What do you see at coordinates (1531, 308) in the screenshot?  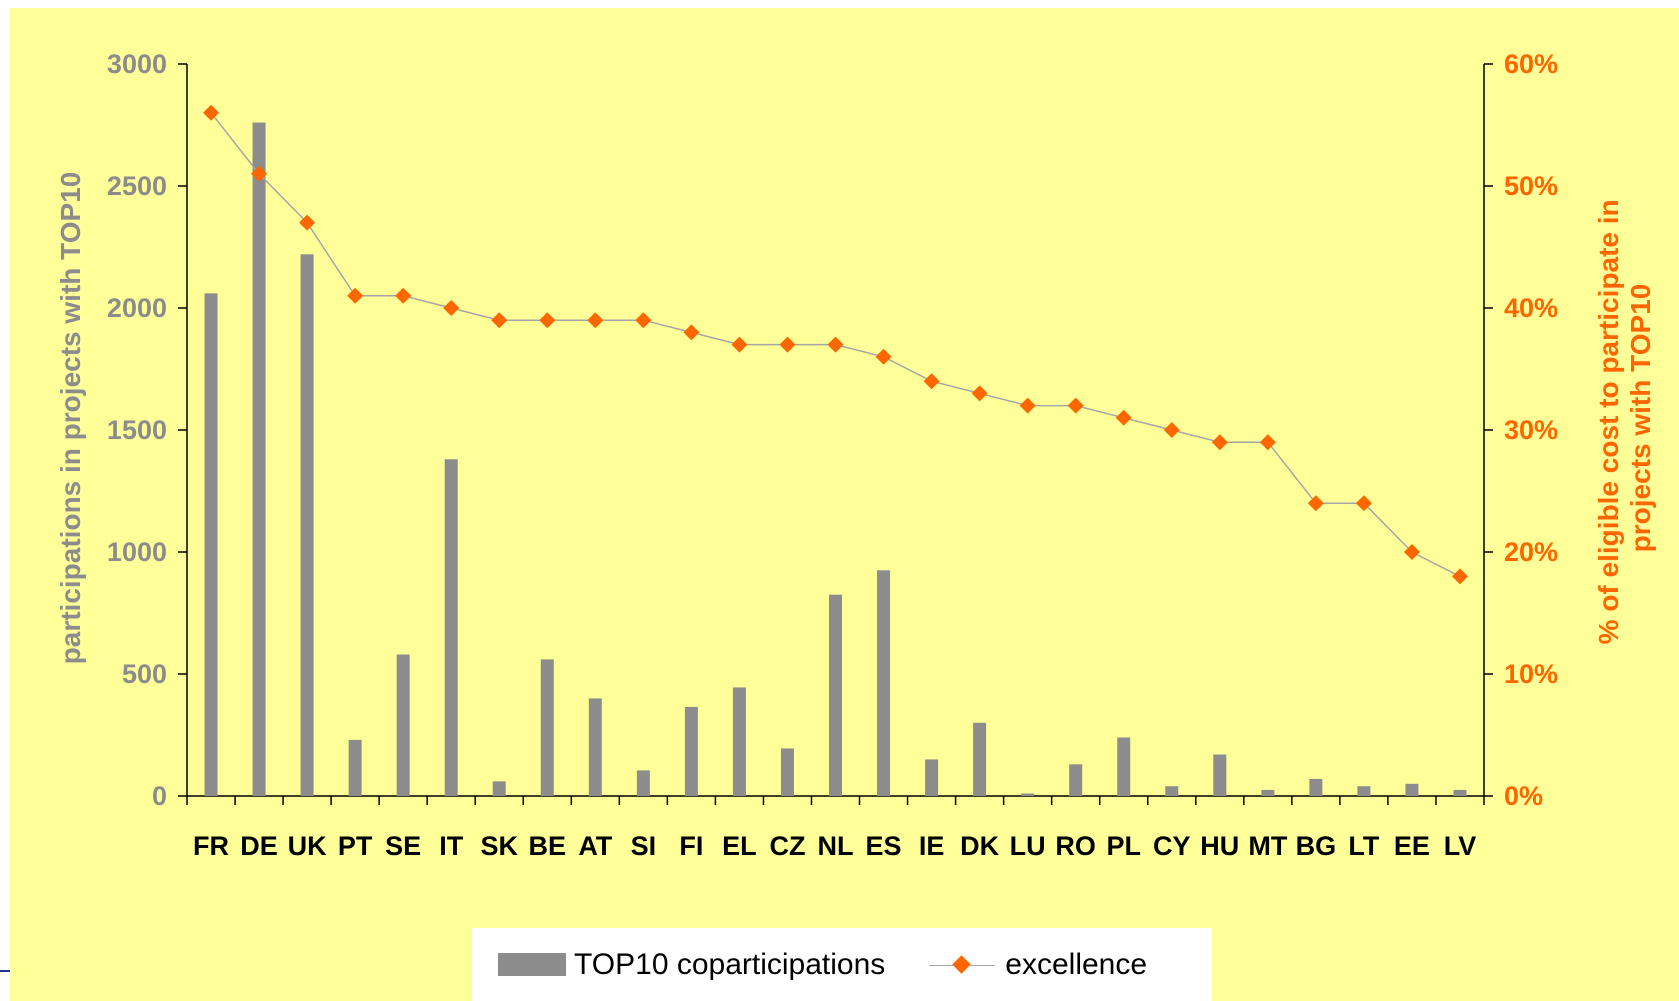 I see `y-tick-label-right: 40%` at bounding box center [1531, 308].